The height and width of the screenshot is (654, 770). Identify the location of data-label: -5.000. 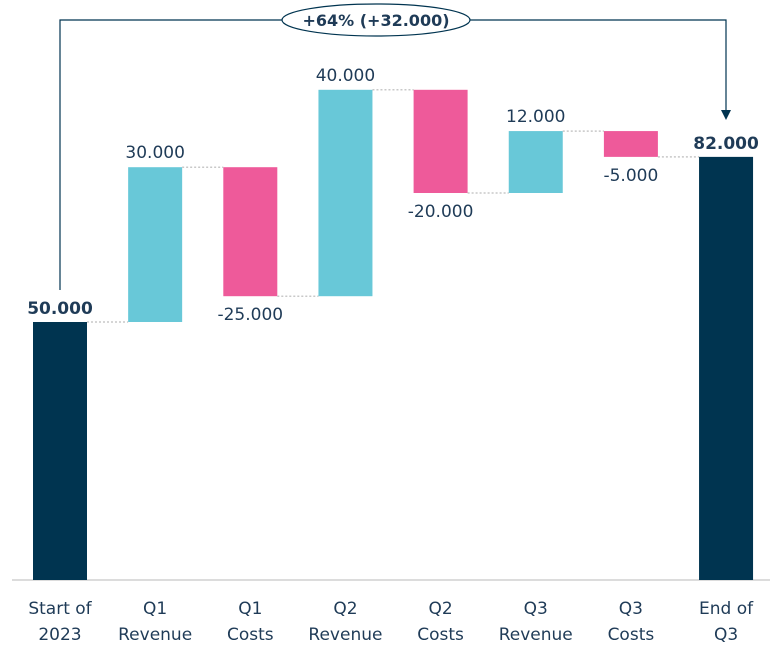
(630, 176).